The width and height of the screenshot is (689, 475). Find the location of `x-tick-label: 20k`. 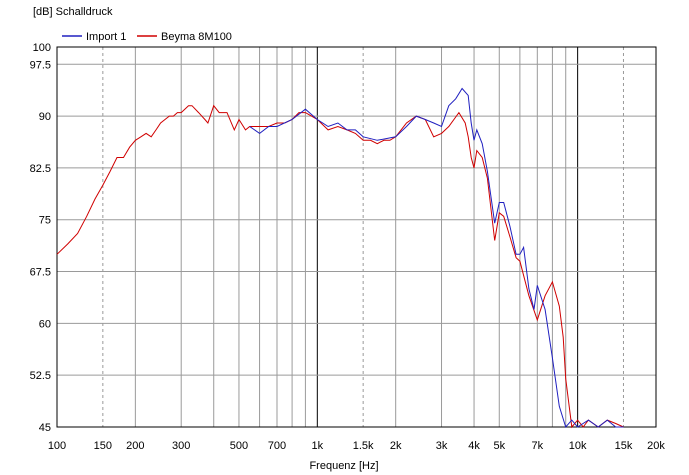

x-tick-label: 20k is located at coordinates (656, 446).